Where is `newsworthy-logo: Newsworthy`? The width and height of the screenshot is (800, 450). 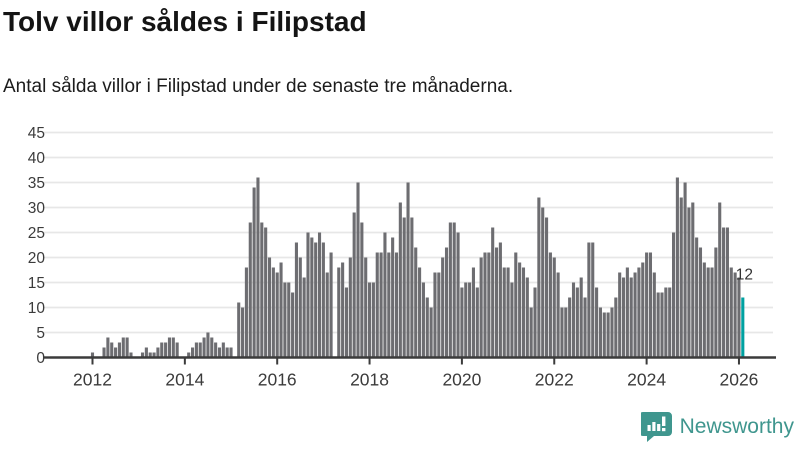 newsworthy-logo: Newsworthy is located at coordinates (717, 426).